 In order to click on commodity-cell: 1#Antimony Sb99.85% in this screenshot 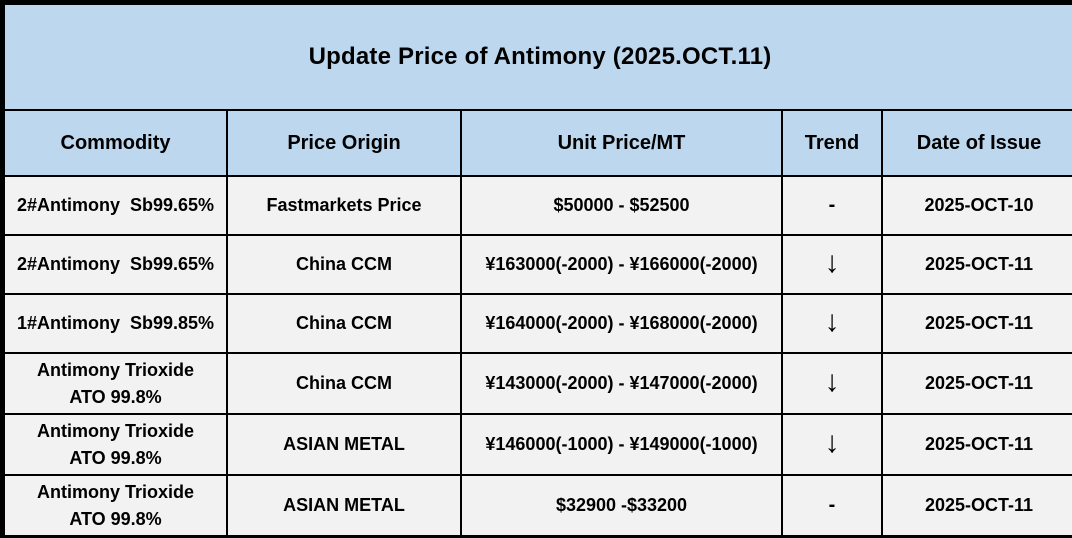, I will do `click(115, 323)`.